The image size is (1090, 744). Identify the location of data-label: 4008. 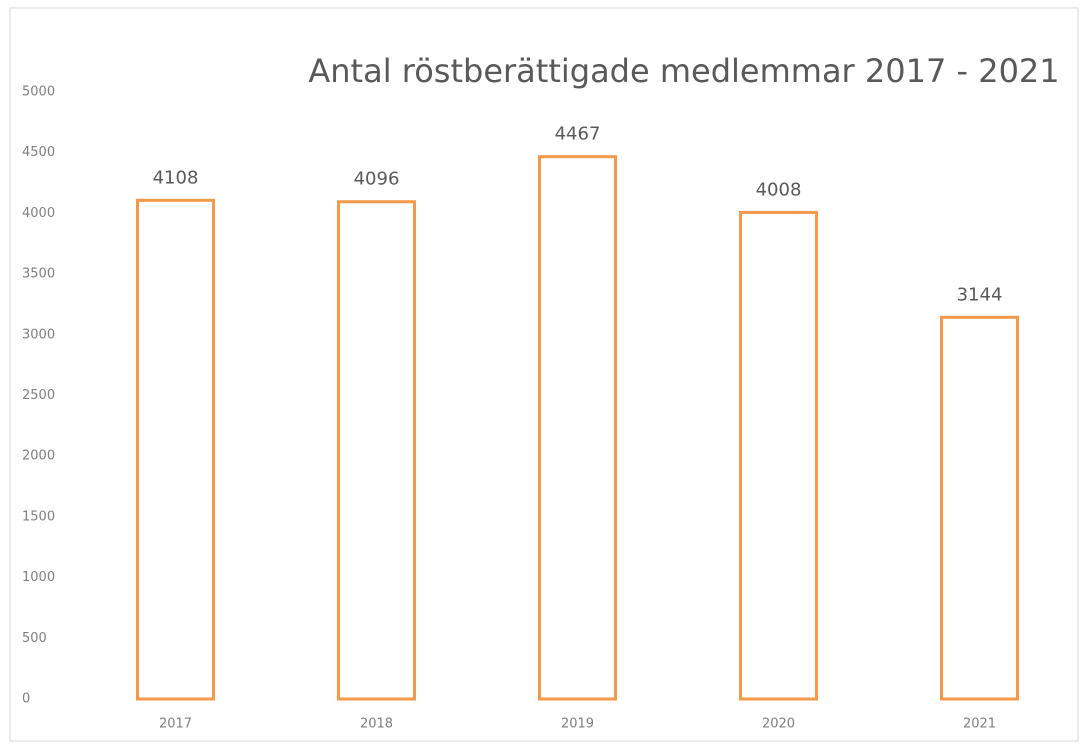
(779, 189).